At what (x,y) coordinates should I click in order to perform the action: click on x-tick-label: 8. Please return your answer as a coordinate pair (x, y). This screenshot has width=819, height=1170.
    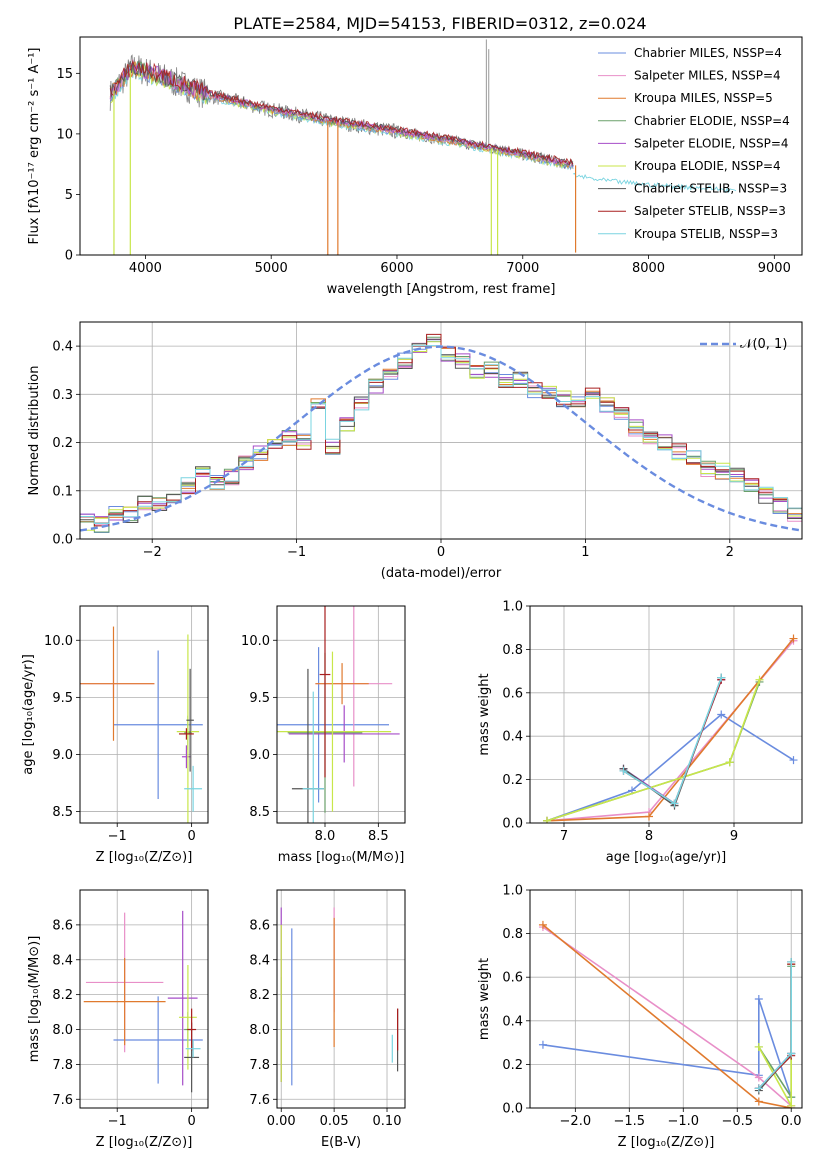
    Looking at the image, I should click on (649, 836).